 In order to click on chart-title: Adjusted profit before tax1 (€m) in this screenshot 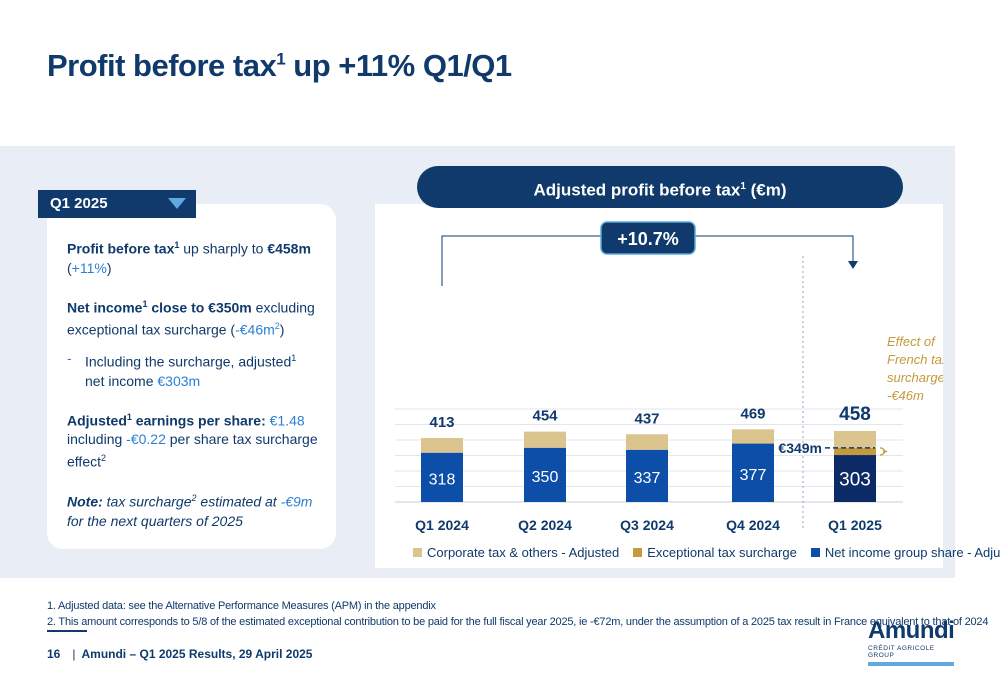, I will do `click(660, 187)`.